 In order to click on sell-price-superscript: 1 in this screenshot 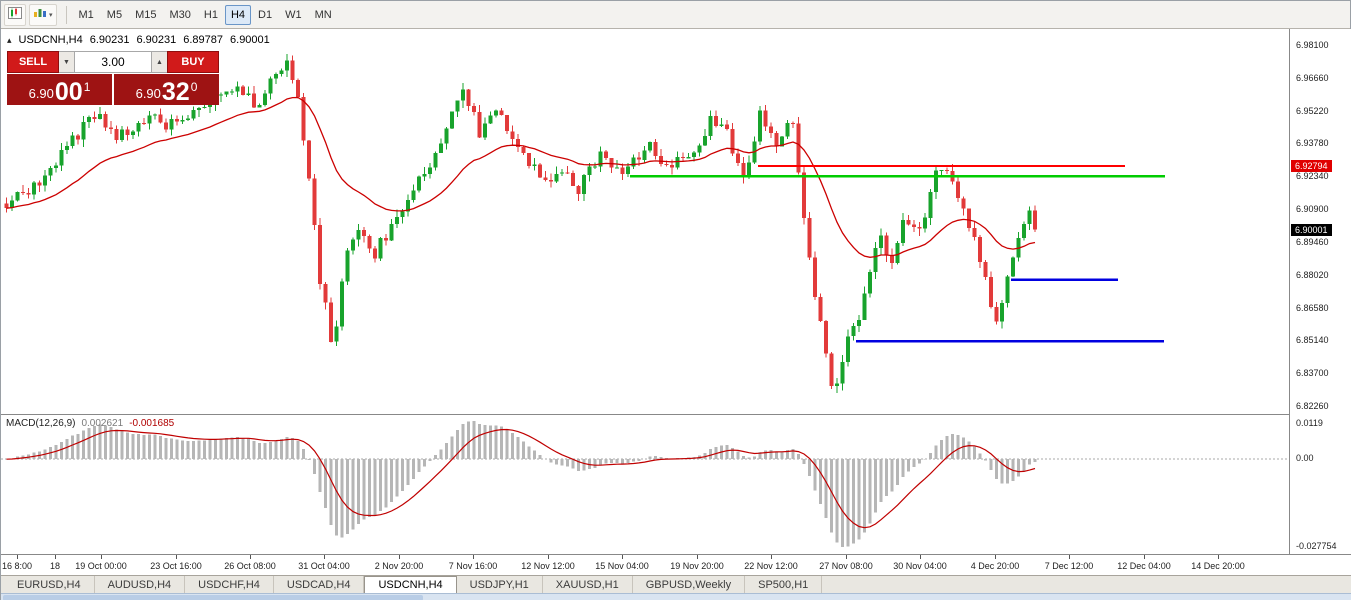, I will do `click(87, 87)`.